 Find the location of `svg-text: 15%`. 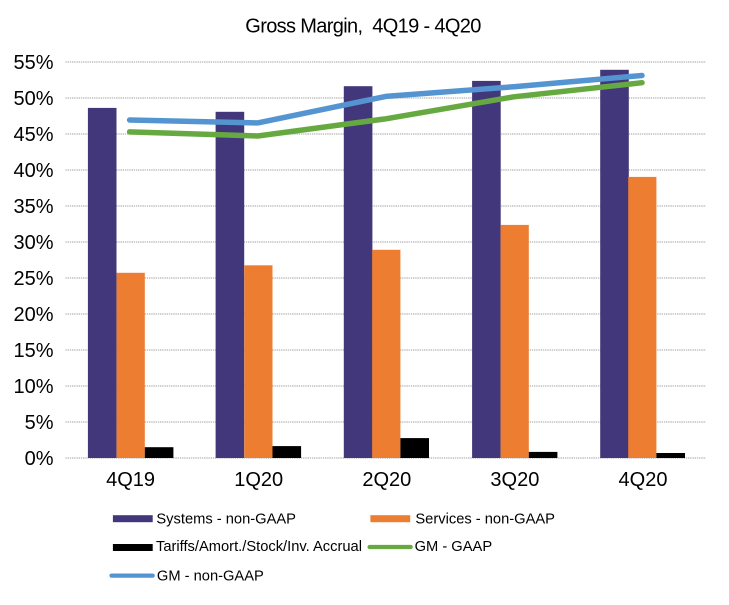

svg-text: 15% is located at coordinates (33, 351).